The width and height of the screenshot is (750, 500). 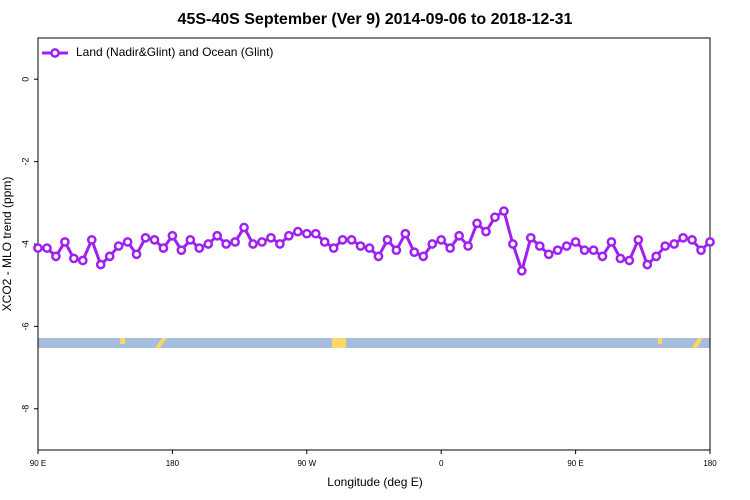 What do you see at coordinates (25, 162) in the screenshot?
I see `y-tick-label: -2` at bounding box center [25, 162].